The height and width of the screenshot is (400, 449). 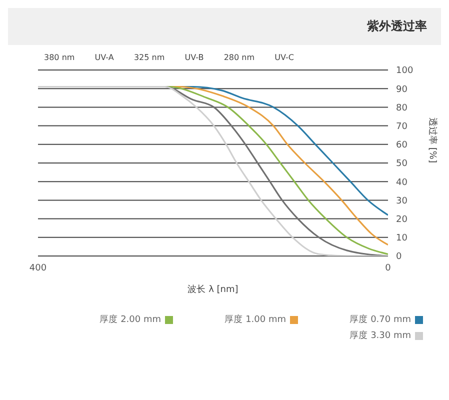 What do you see at coordinates (402, 89) in the screenshot?
I see `y-tick-label: 90` at bounding box center [402, 89].